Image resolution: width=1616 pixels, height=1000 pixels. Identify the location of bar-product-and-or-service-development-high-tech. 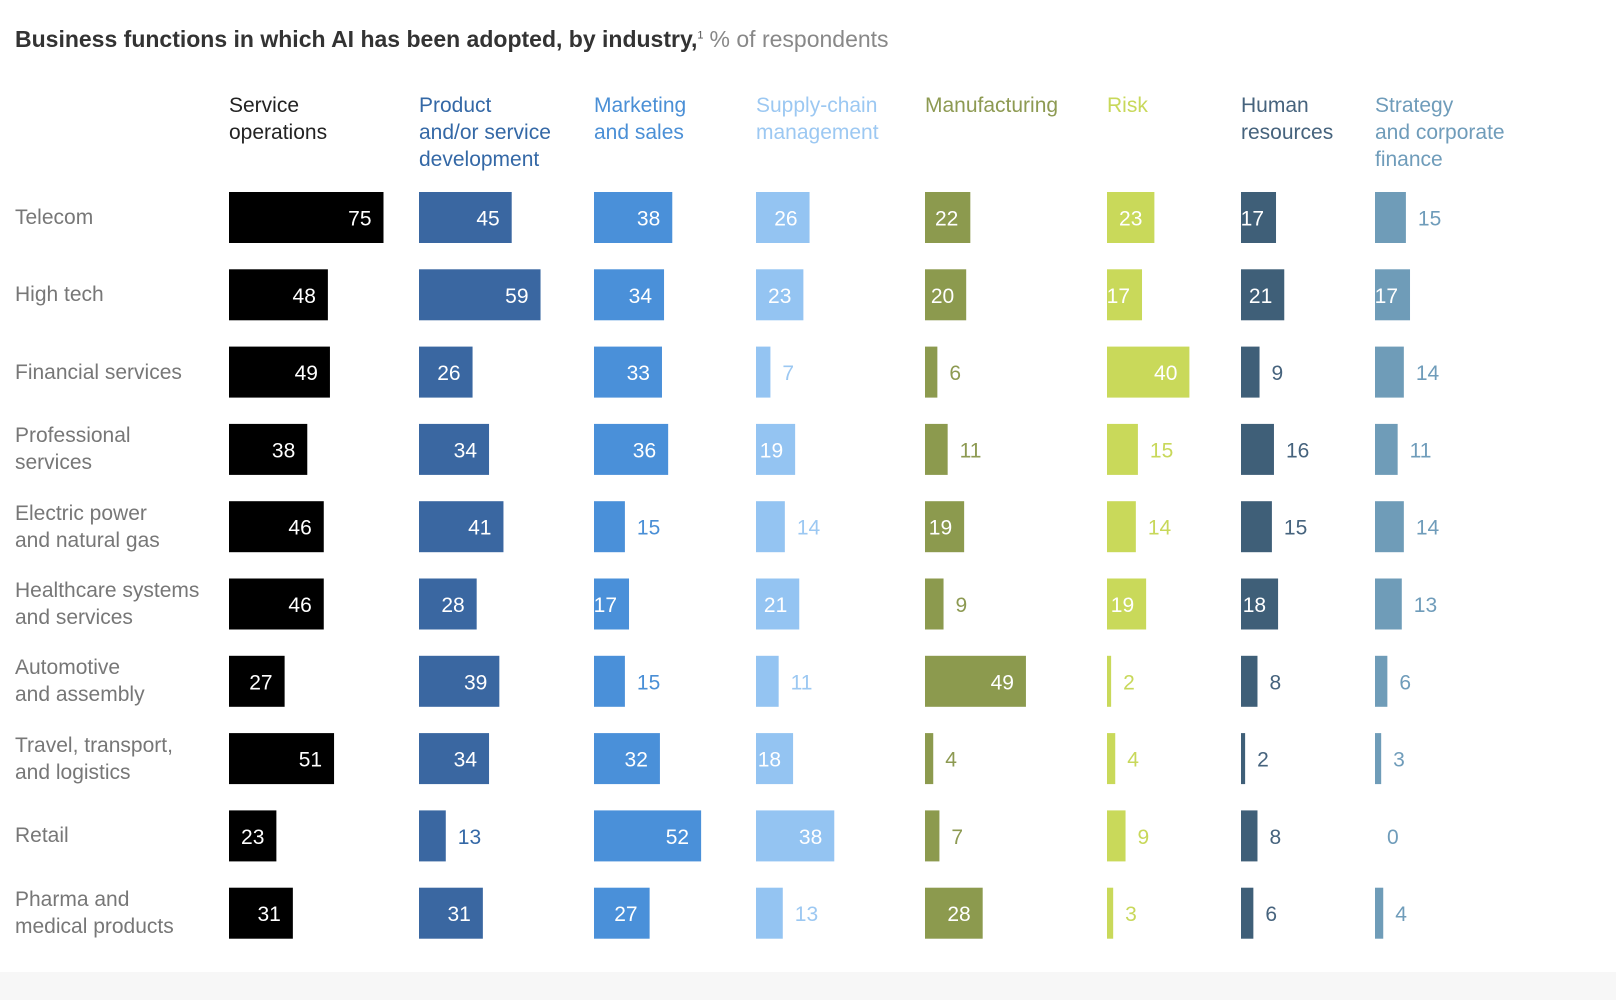
(480, 295).